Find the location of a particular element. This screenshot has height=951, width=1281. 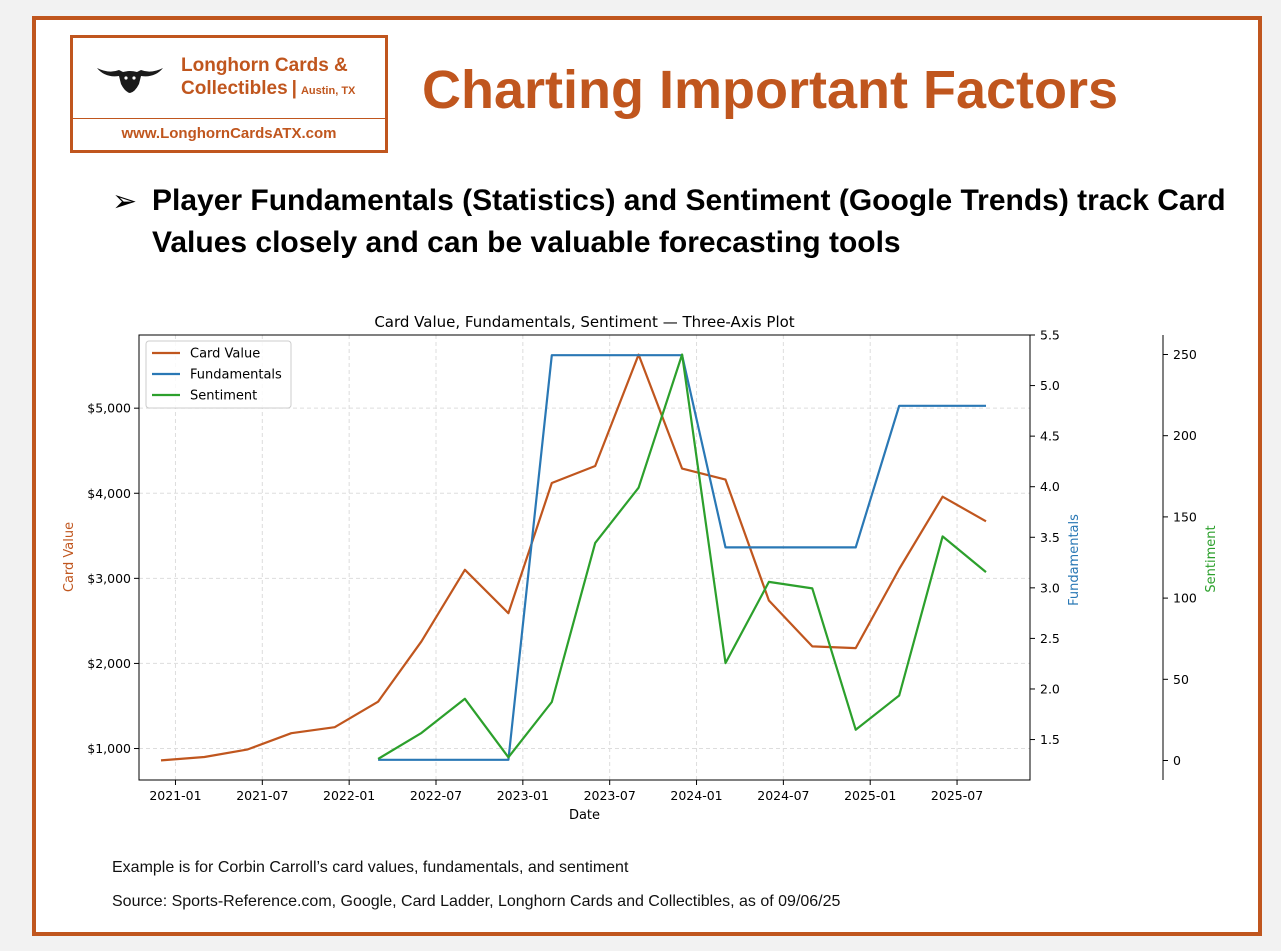

card-value-tick-label: $4,000 is located at coordinates (109, 493).